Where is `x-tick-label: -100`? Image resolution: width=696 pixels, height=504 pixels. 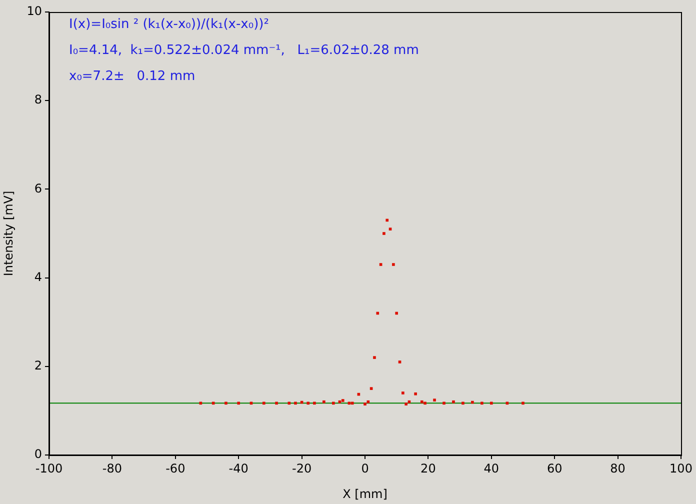 x-tick-label: -100 is located at coordinates (49, 468).